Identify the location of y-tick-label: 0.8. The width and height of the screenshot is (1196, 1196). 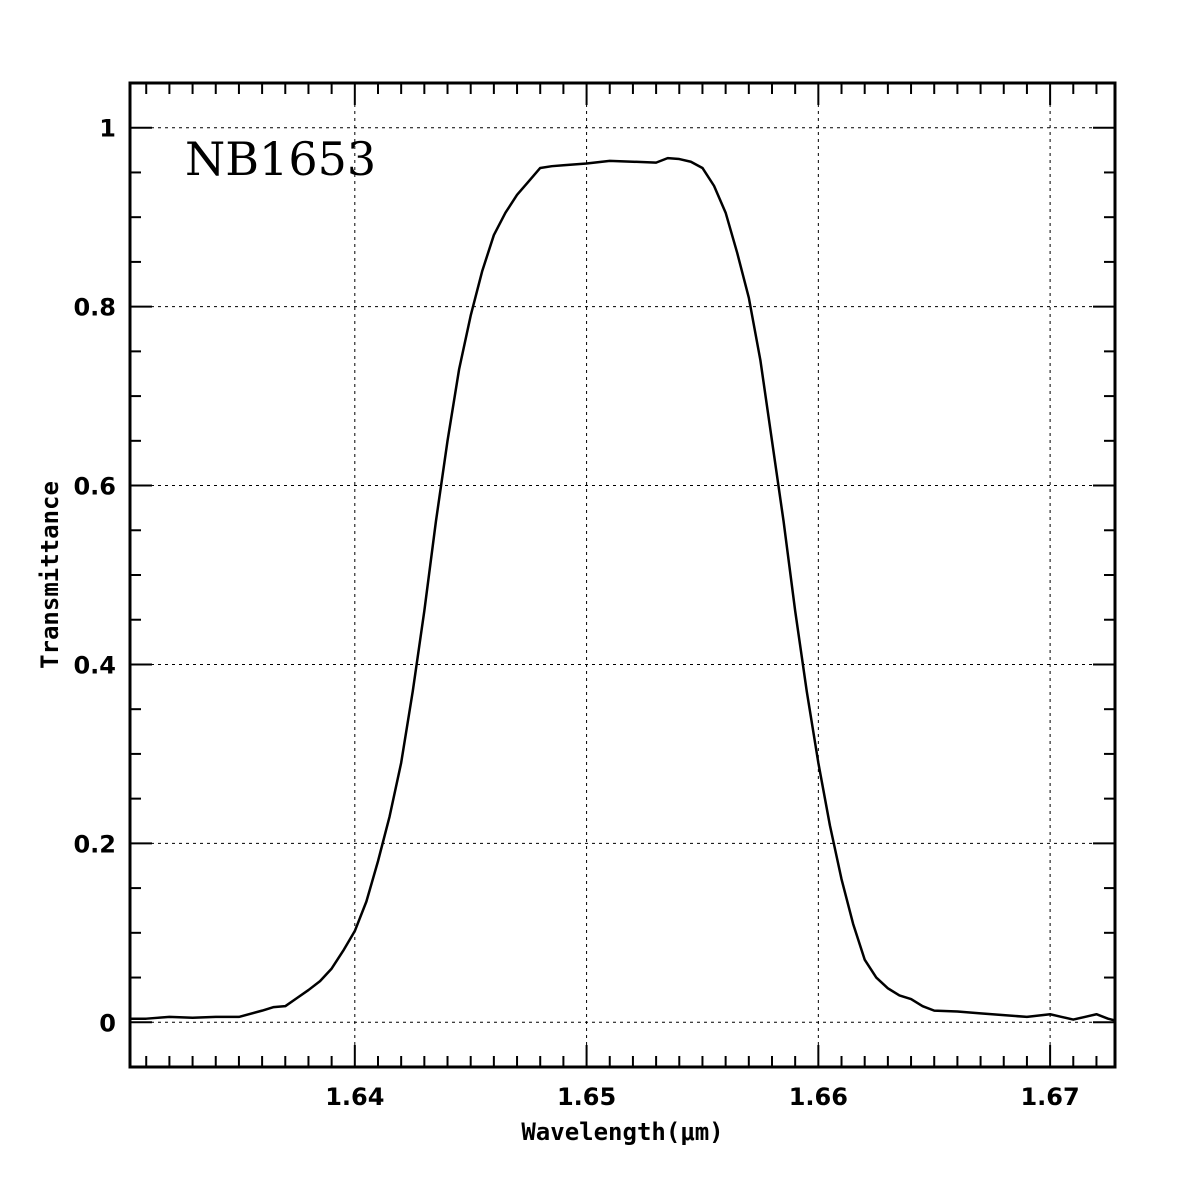
(94, 308).